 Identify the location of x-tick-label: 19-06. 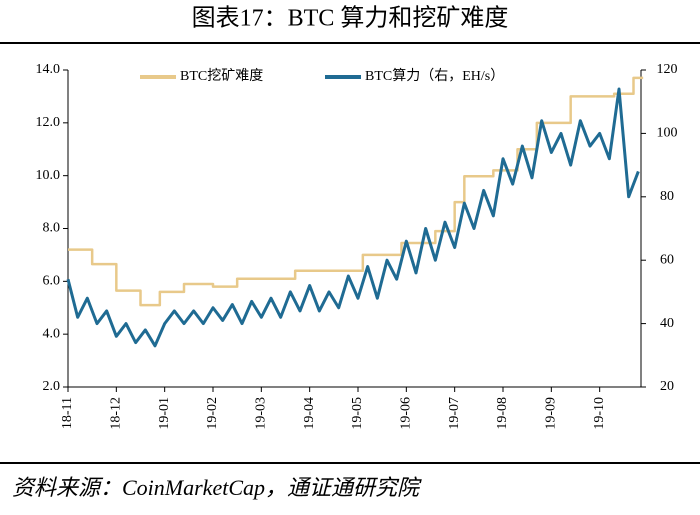
(406, 413).